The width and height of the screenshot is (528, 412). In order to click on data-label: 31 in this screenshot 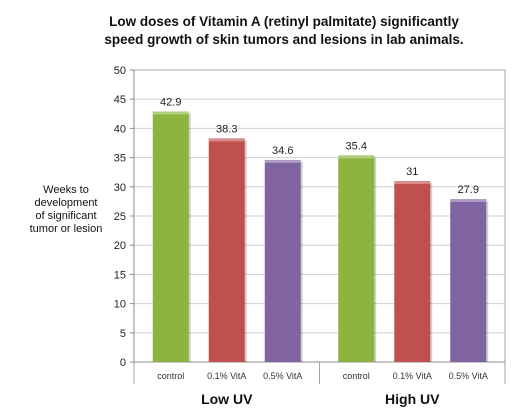, I will do `click(412, 172)`.